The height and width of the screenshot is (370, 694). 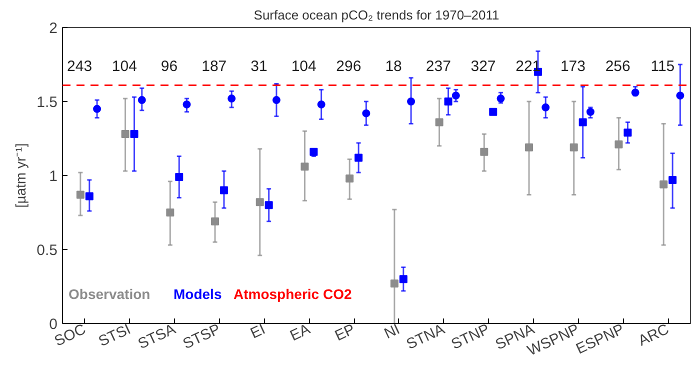 I want to click on x-tick-label: EA, so click(x=300, y=332).